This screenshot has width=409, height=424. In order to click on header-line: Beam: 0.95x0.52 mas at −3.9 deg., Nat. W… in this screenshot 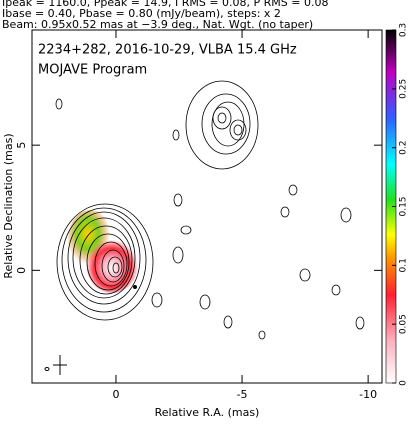, I will do `click(157, 24)`.